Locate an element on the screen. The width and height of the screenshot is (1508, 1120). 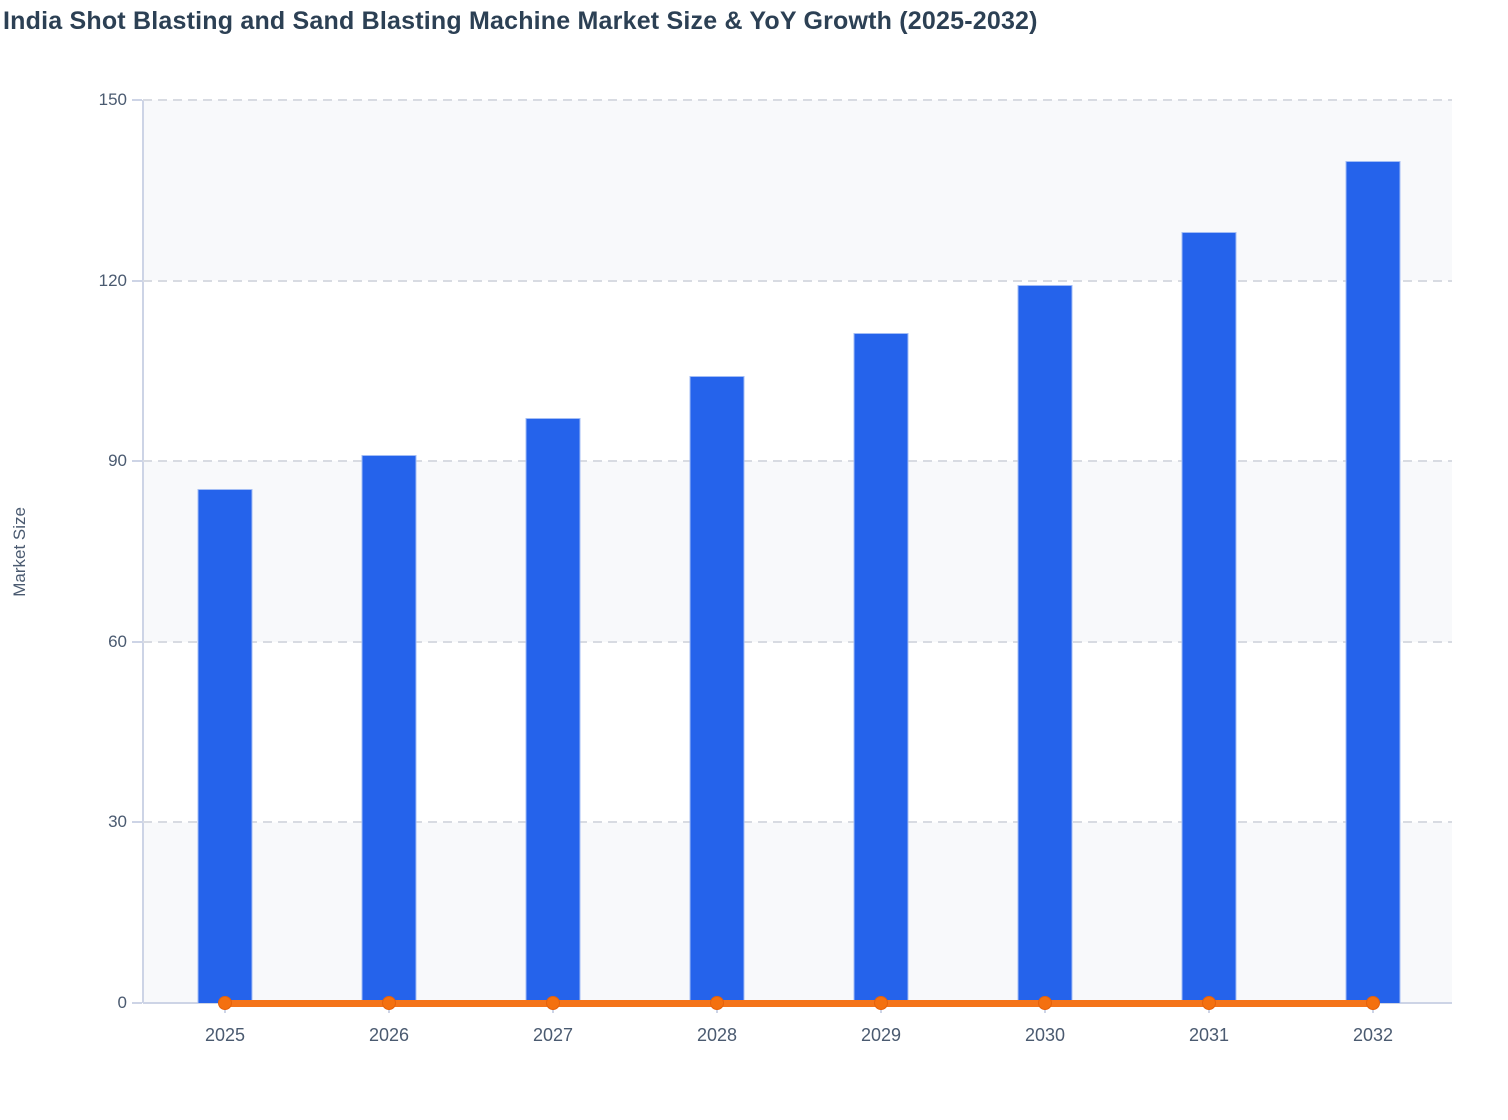
bar-2025 is located at coordinates (225, 745).